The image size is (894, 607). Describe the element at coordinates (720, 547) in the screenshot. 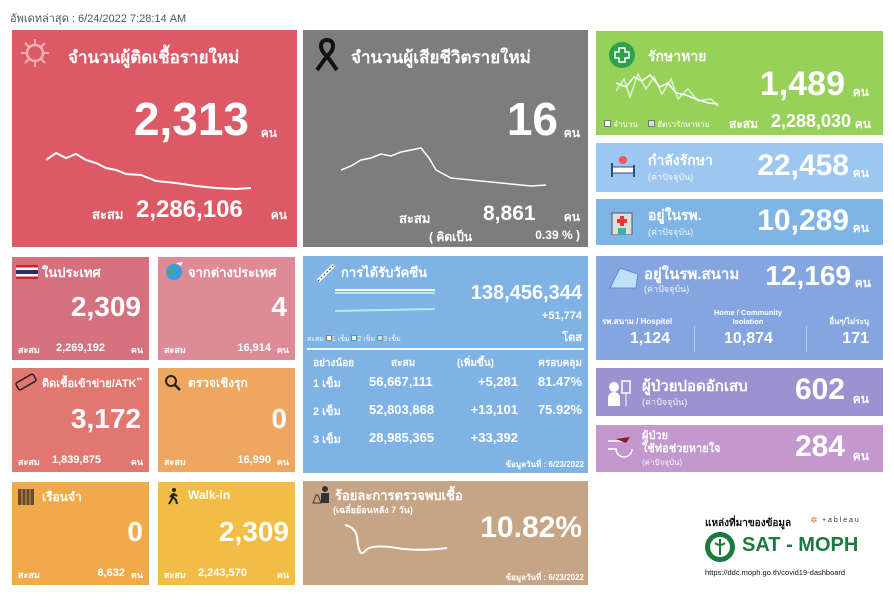

I see `moph-seal-icon` at that location.